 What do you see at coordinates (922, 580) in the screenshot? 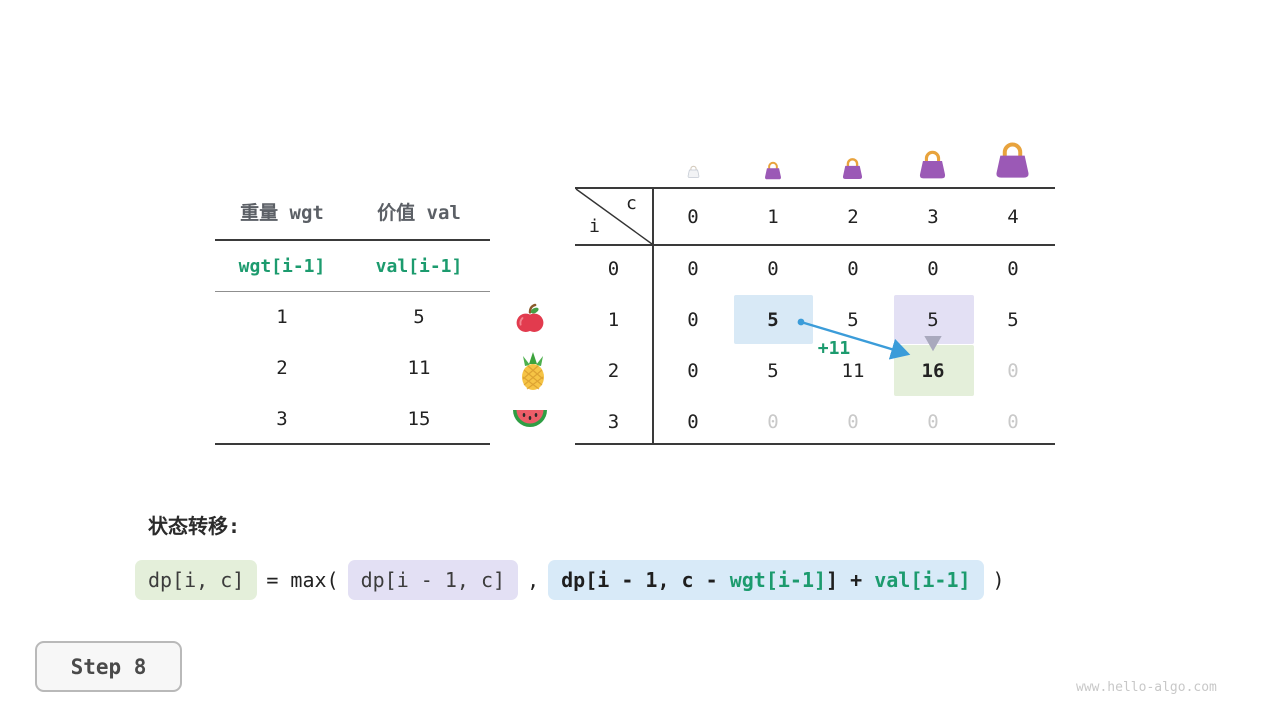
I see `formula-arg2-val: val[i-1]` at bounding box center [922, 580].